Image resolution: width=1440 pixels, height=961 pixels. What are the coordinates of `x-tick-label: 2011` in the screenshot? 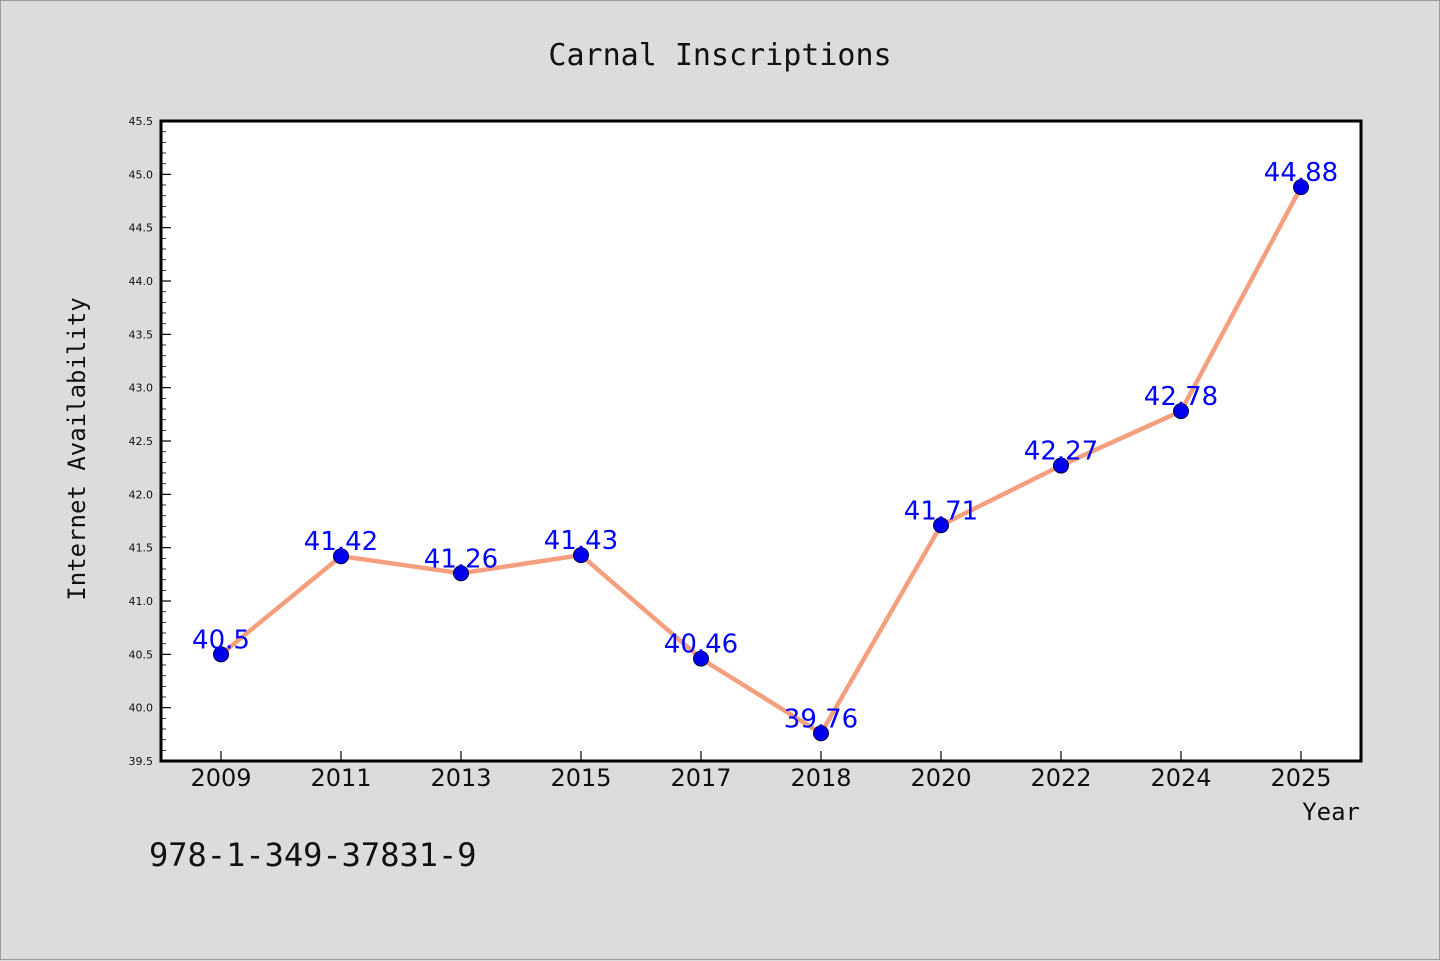 It's located at (340, 778).